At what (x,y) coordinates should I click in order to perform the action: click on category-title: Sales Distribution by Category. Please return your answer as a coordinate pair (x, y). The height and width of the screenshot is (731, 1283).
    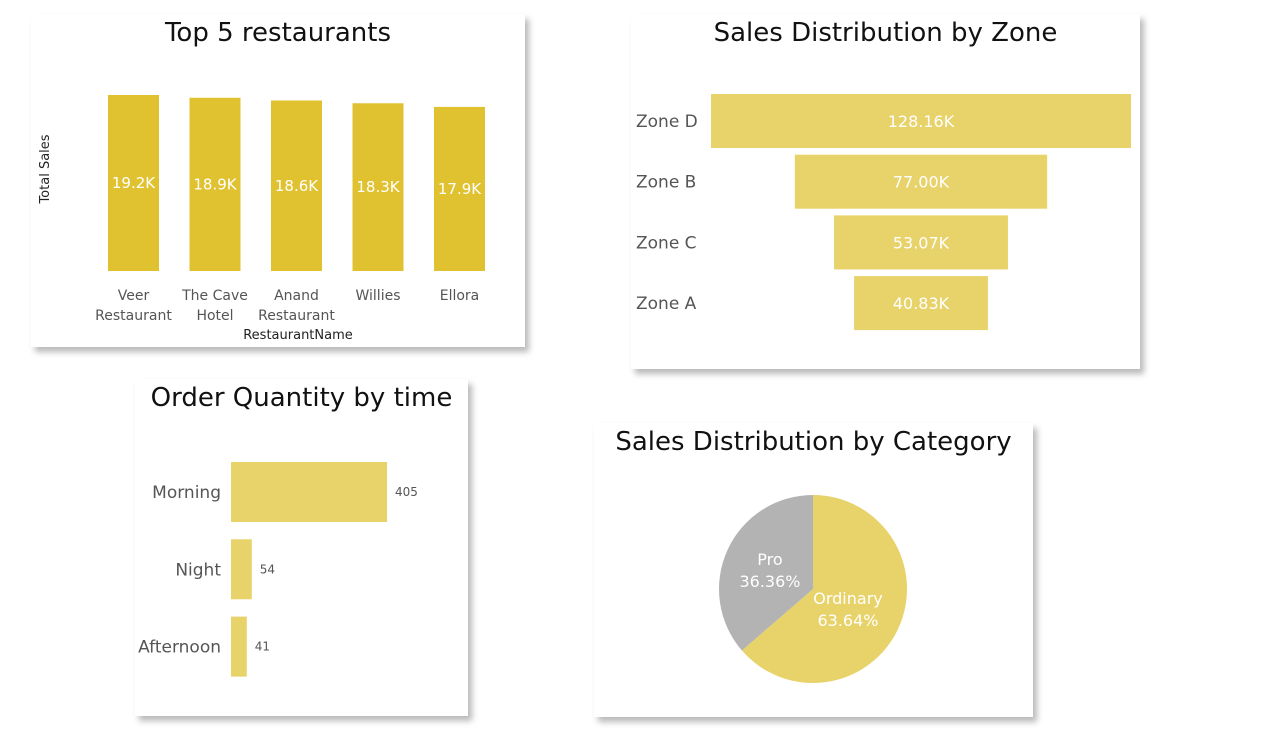
    Looking at the image, I should click on (813, 442).